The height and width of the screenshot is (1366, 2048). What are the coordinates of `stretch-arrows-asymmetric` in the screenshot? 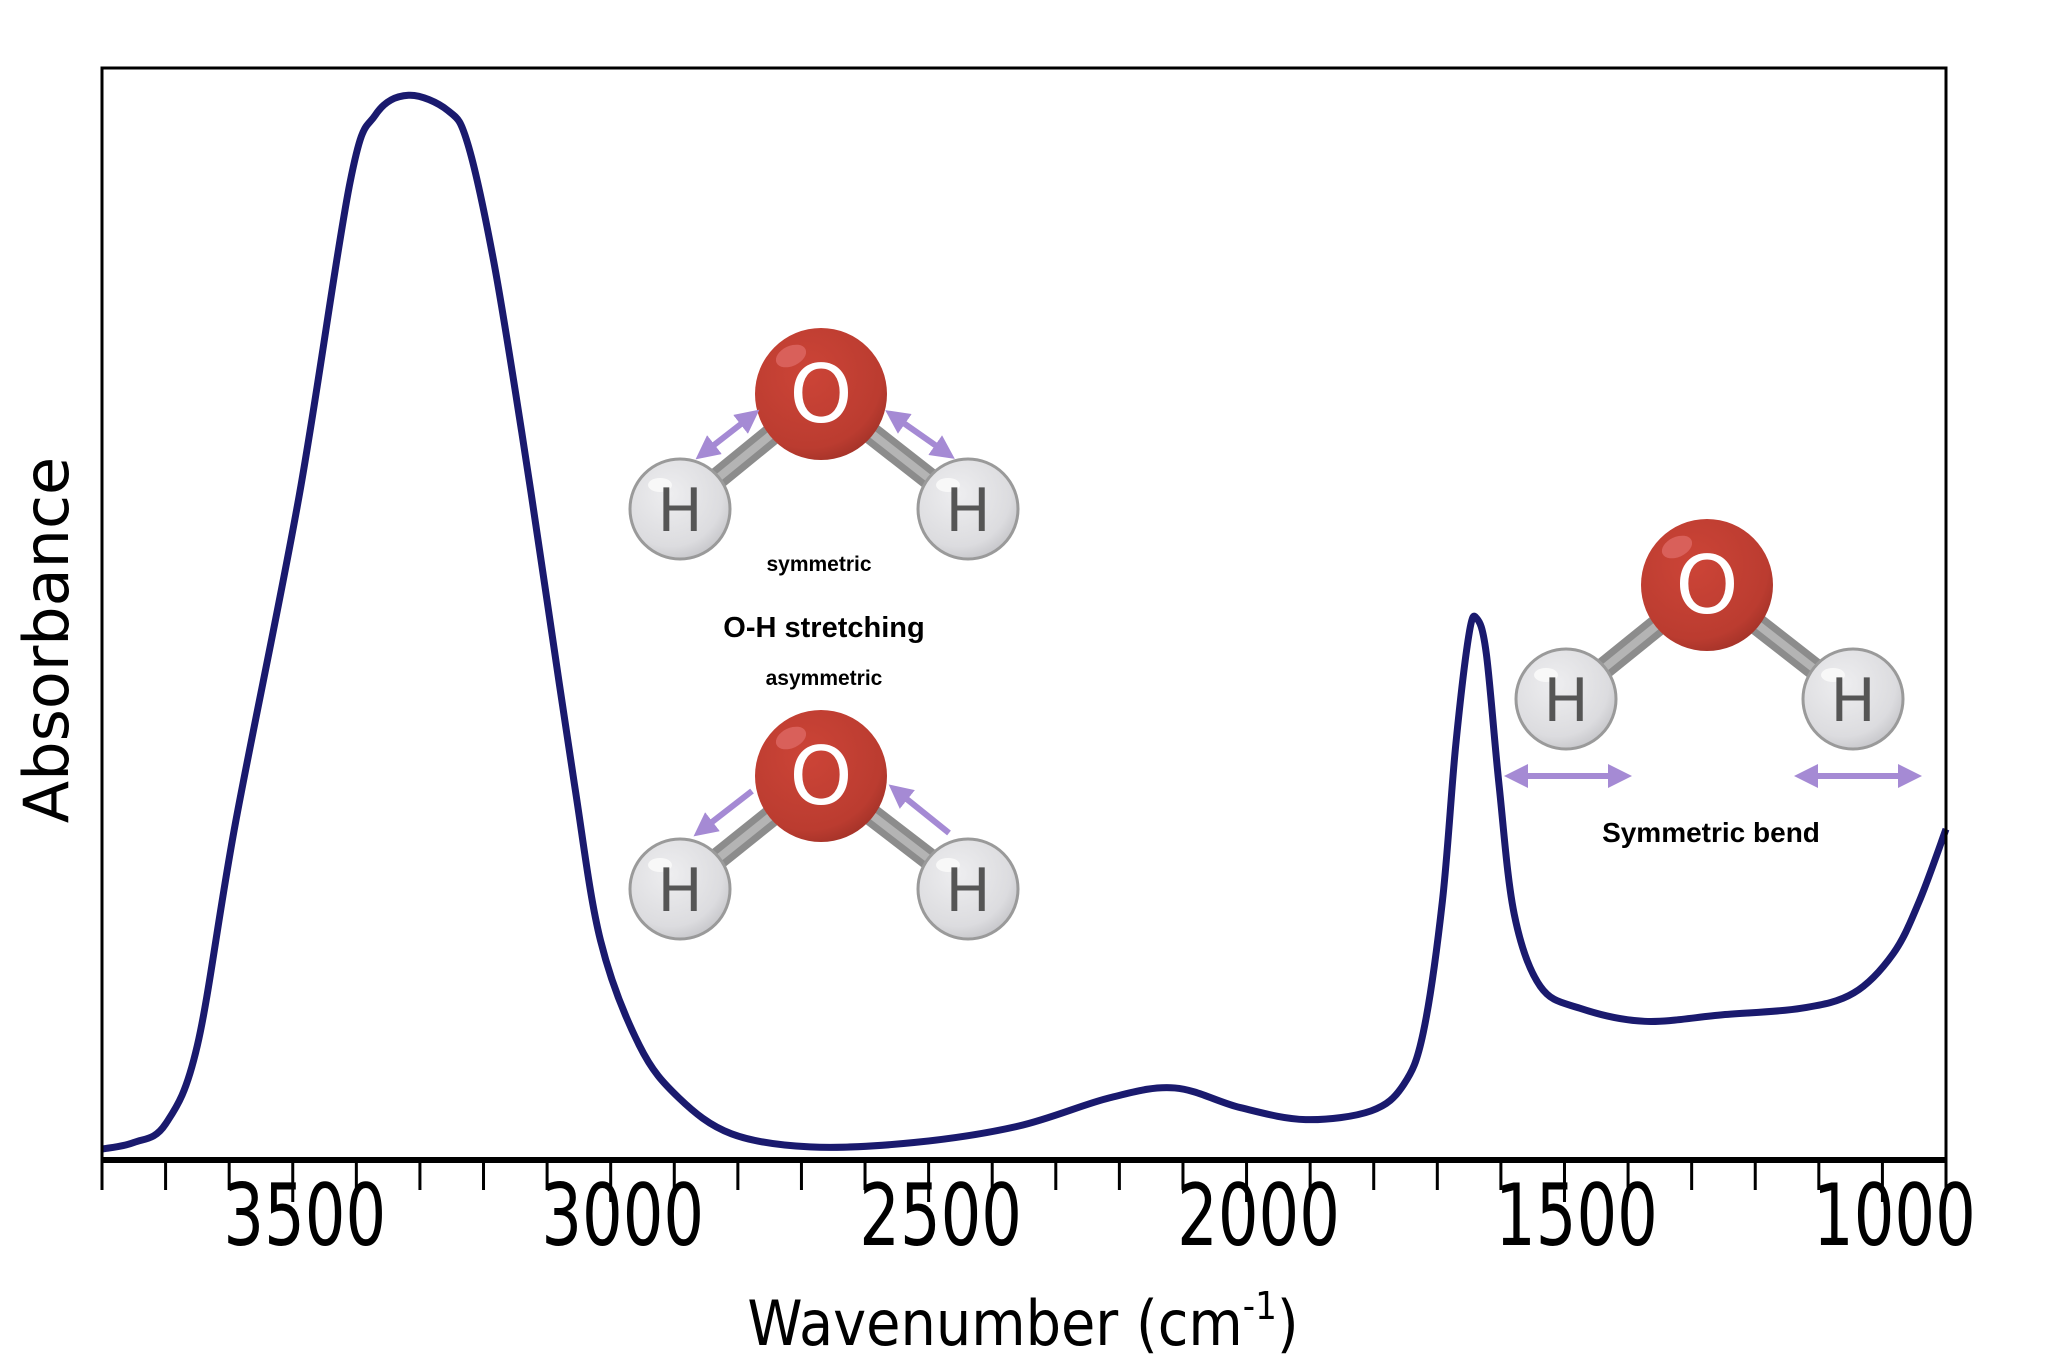 It's located at (822, 810).